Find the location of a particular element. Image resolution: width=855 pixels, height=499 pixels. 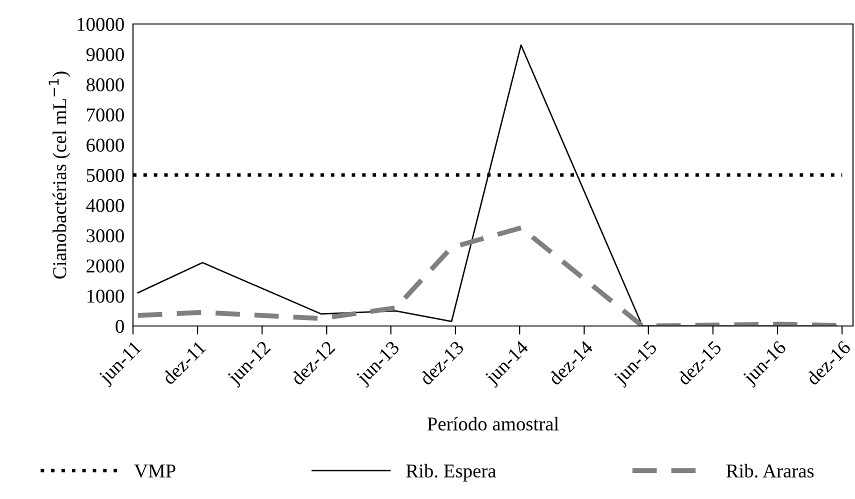

y-tick-label: 5000 is located at coordinates (105, 175).